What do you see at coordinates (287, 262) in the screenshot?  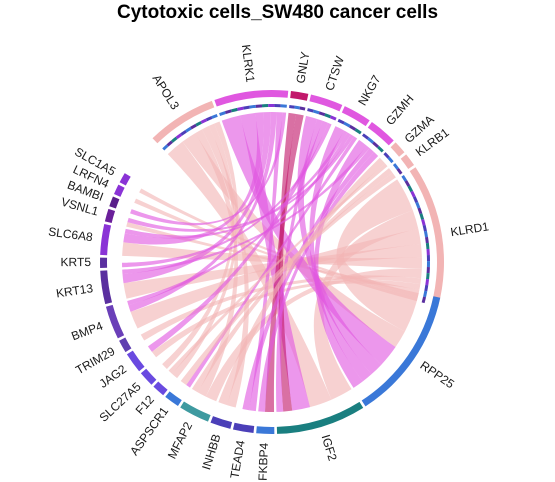 I see `link-gnly-igf2` at bounding box center [287, 262].